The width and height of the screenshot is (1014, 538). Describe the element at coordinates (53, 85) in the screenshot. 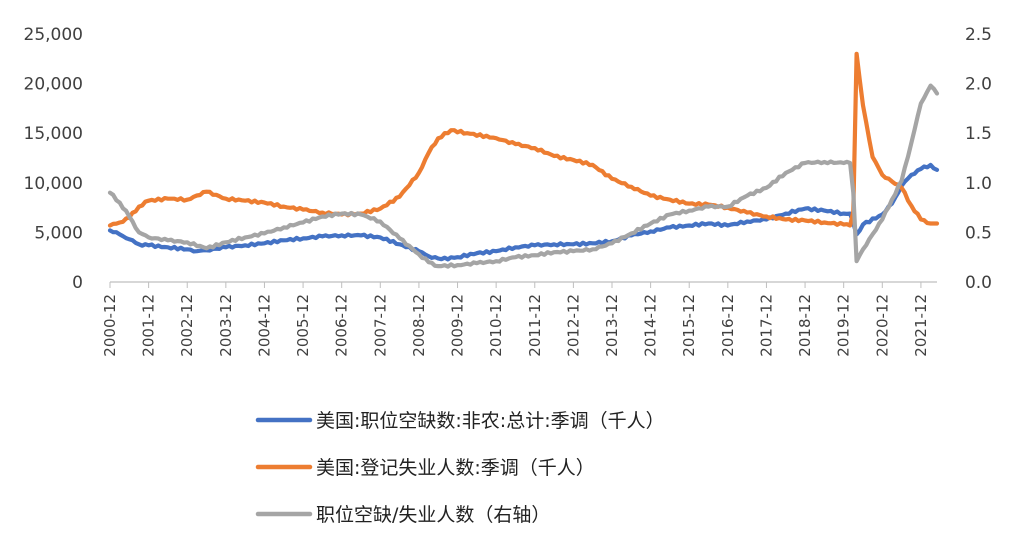

I see `left-axis-tick-label: 20,000` at that location.